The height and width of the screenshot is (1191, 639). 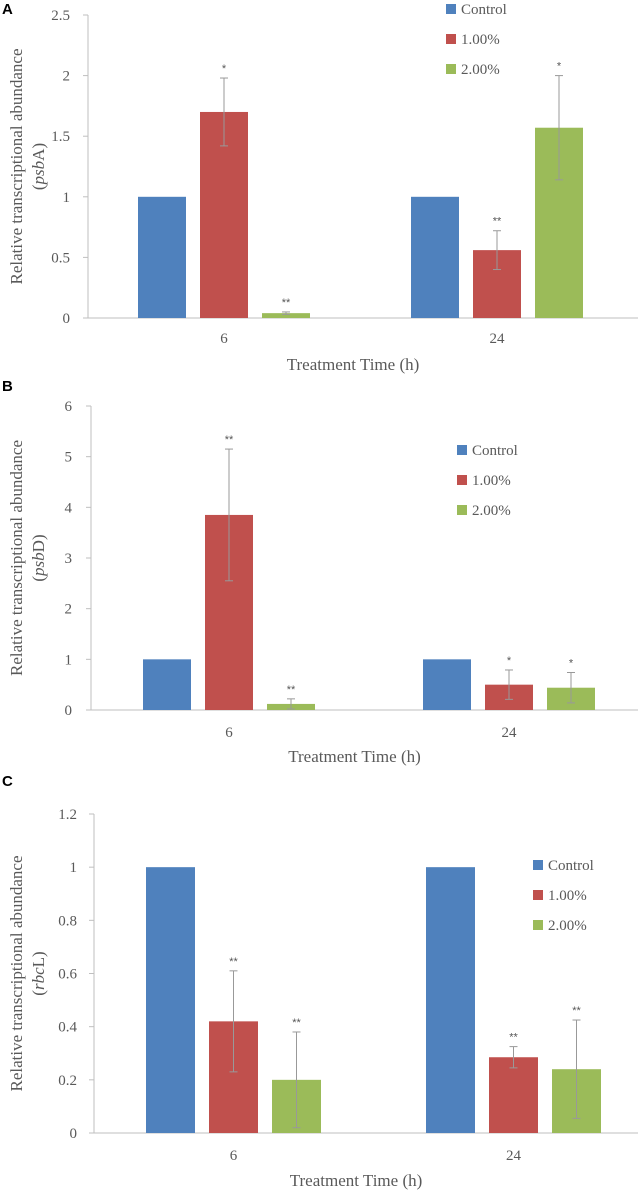 What do you see at coordinates (69, 559) in the screenshot?
I see `y-tick-label: 3` at bounding box center [69, 559].